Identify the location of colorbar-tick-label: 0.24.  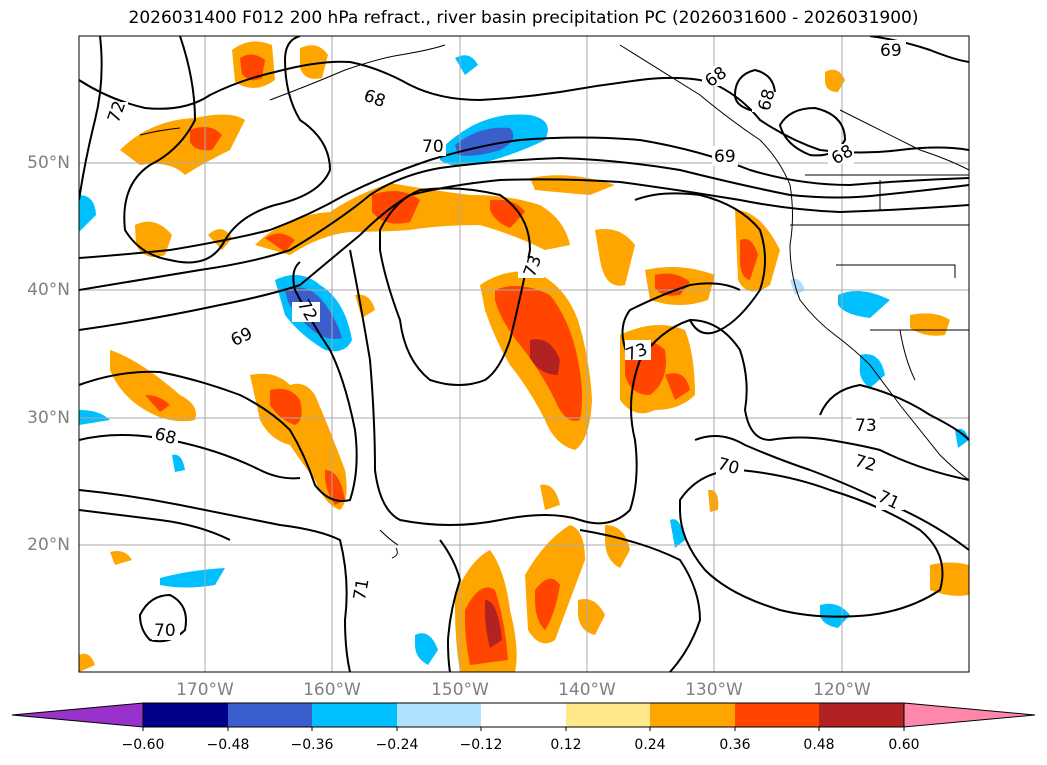
(650, 745).